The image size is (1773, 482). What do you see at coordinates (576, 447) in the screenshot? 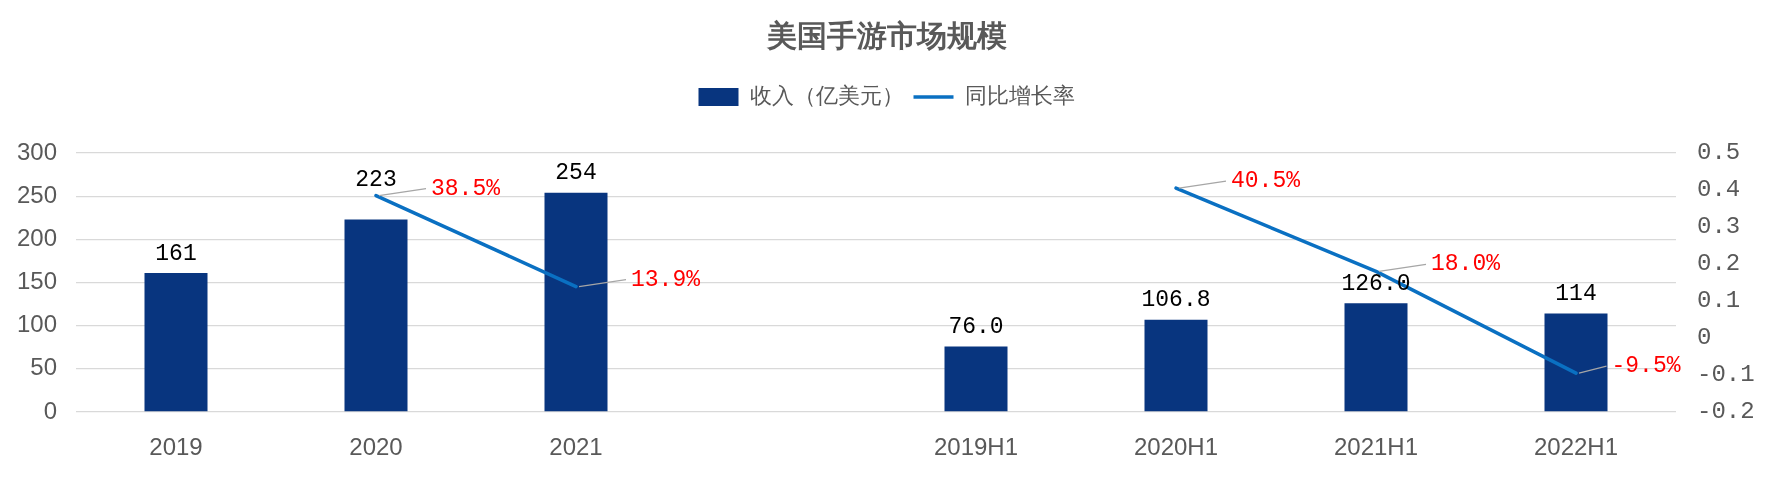
I see `x-tick-label: 2021` at bounding box center [576, 447].